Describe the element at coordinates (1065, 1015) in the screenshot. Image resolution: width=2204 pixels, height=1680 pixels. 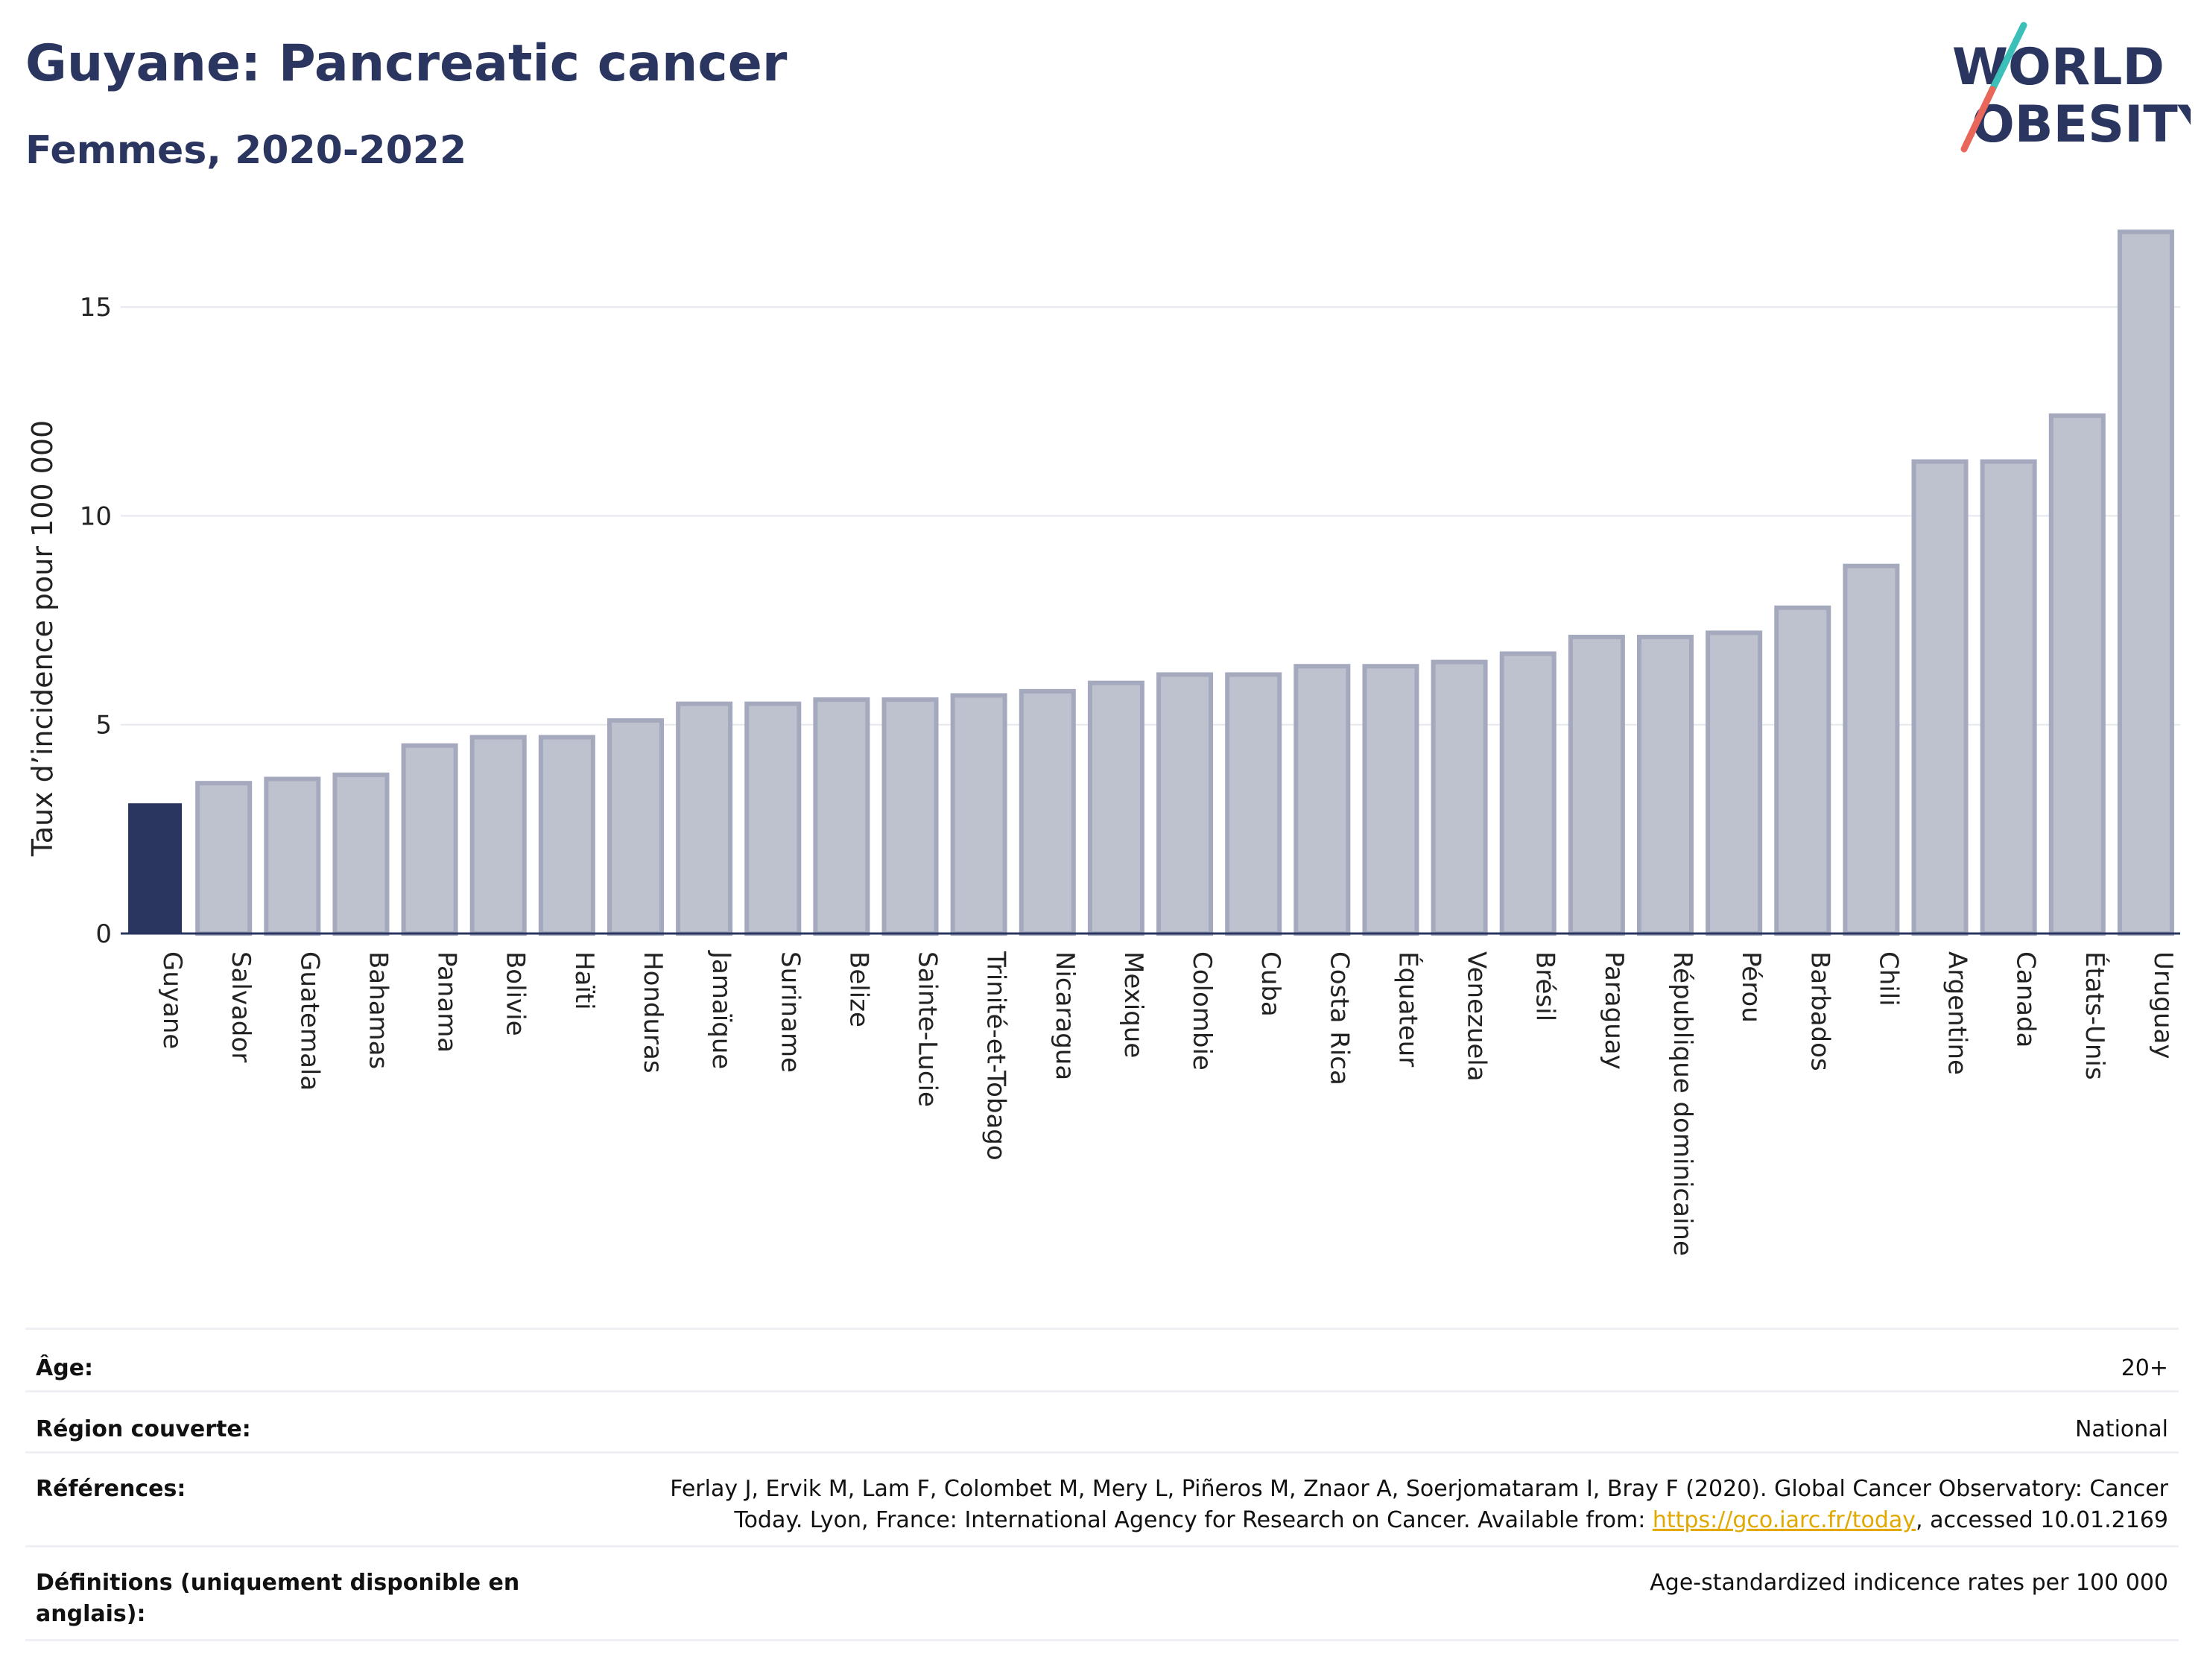
I see `x-tick-label: Nicaragua` at that location.